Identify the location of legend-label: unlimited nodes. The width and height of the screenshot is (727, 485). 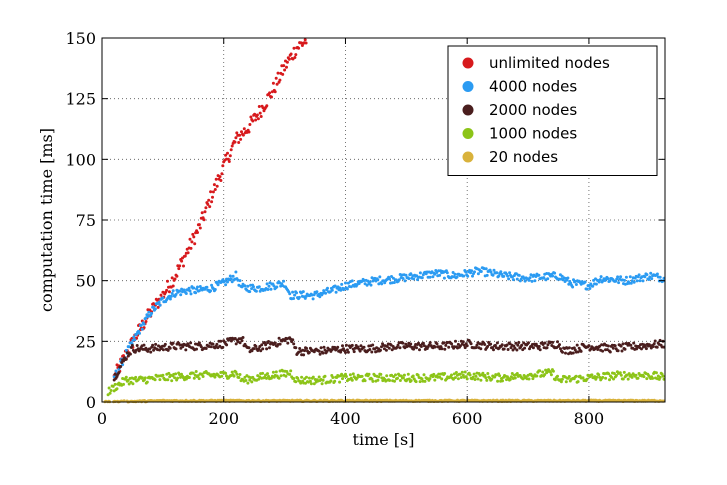
(549, 63).